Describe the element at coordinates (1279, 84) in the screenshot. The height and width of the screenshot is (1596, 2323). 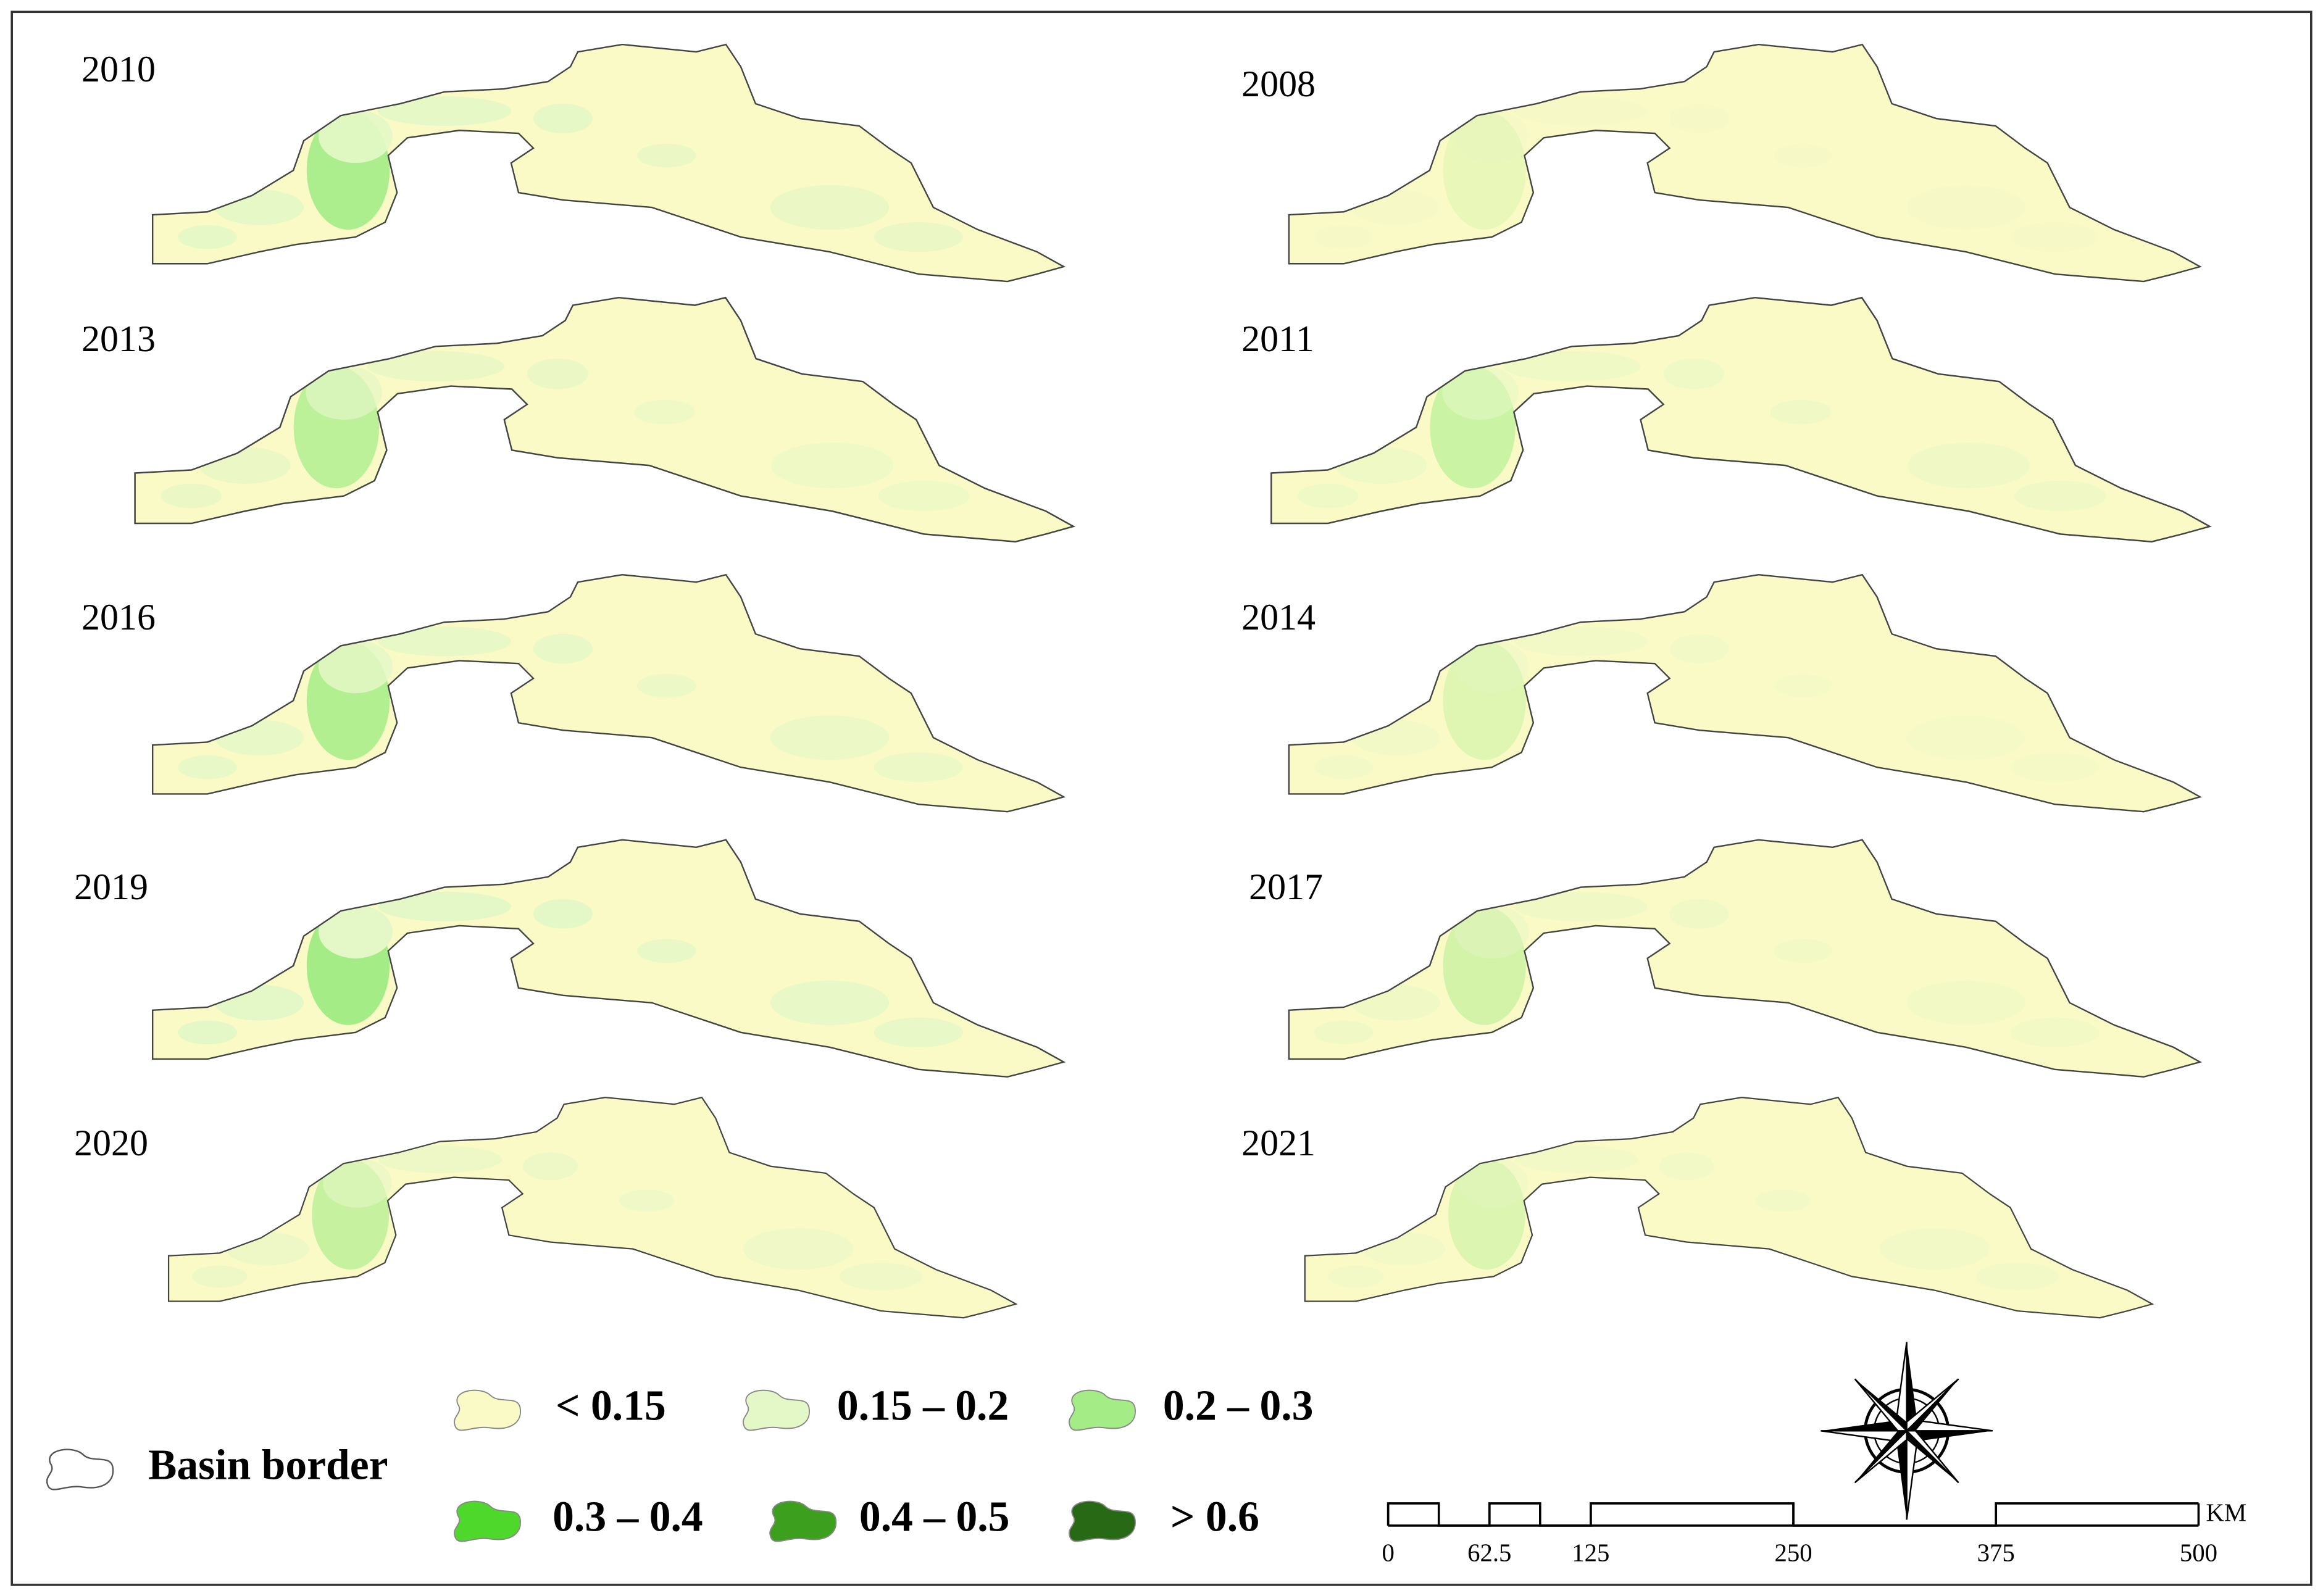
I see `panel-year: 2008` at that location.